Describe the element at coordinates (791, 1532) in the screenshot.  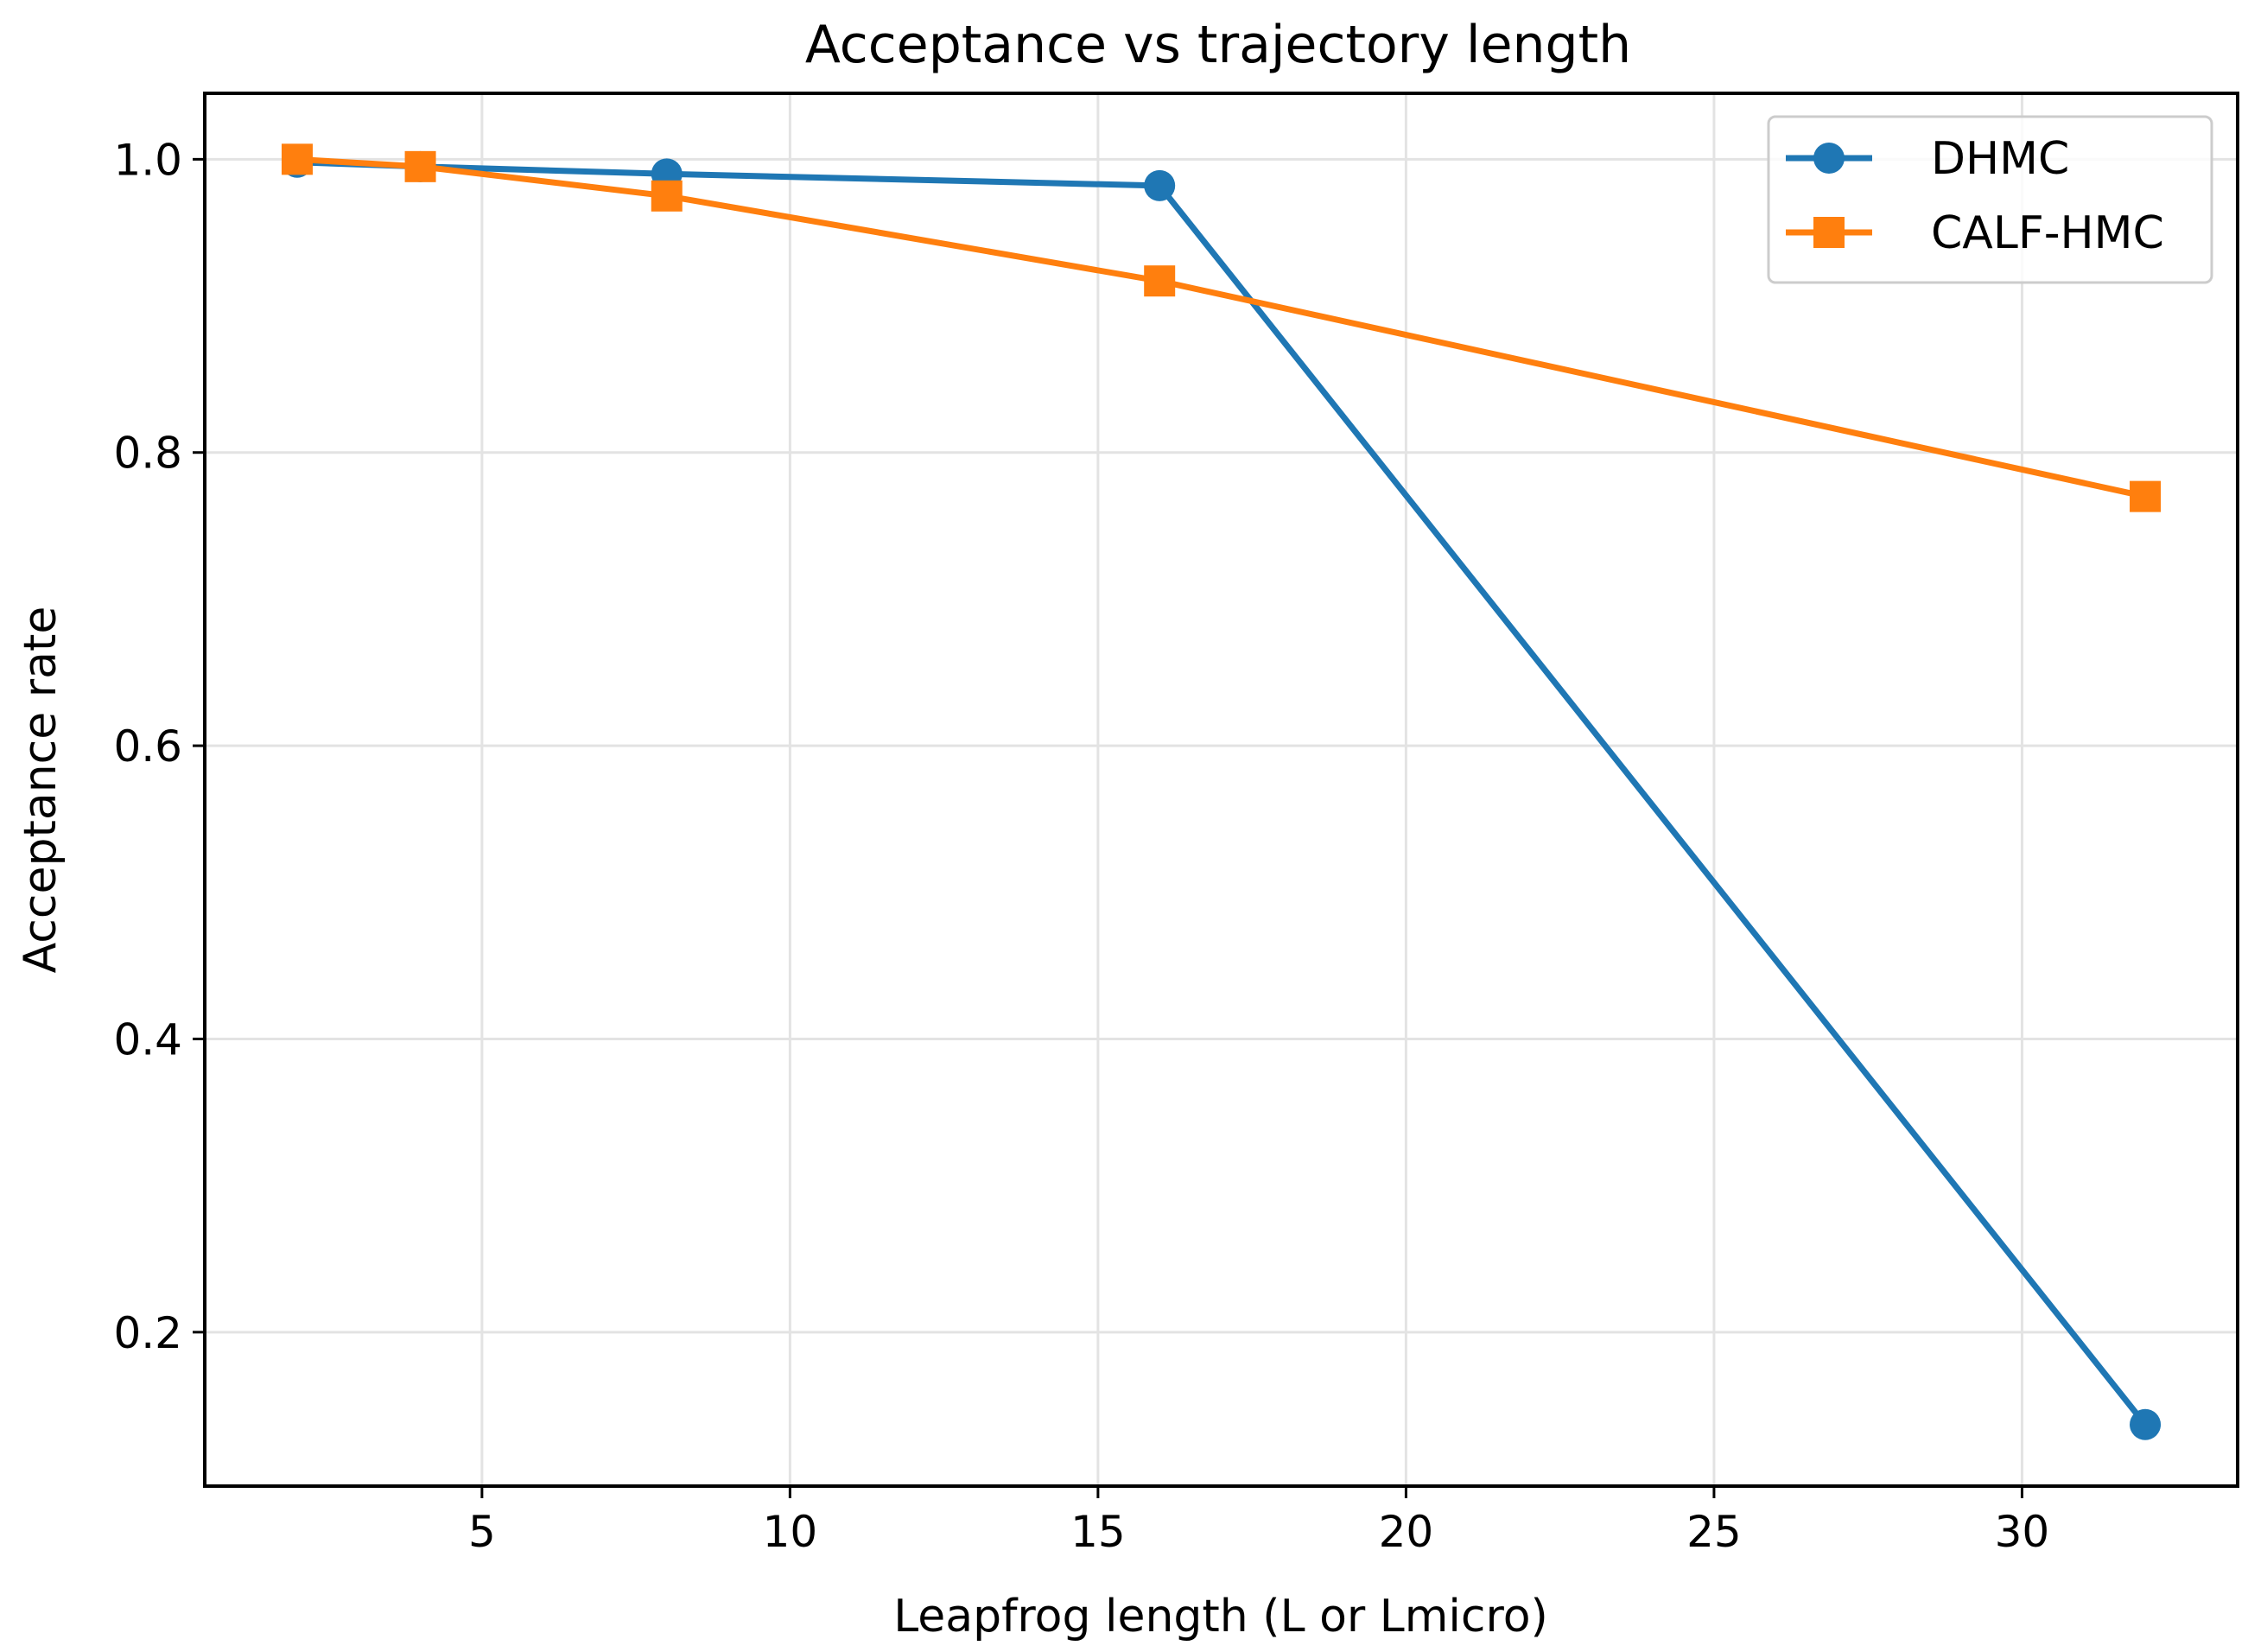
I see `x-tick-label: 10` at that location.